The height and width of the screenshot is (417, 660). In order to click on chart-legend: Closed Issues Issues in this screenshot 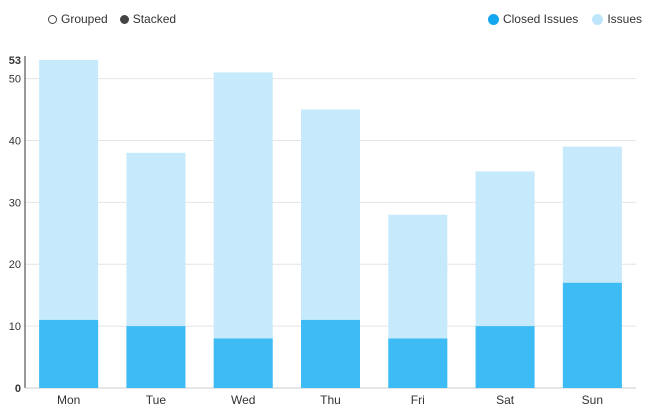, I will do `click(564, 19)`.